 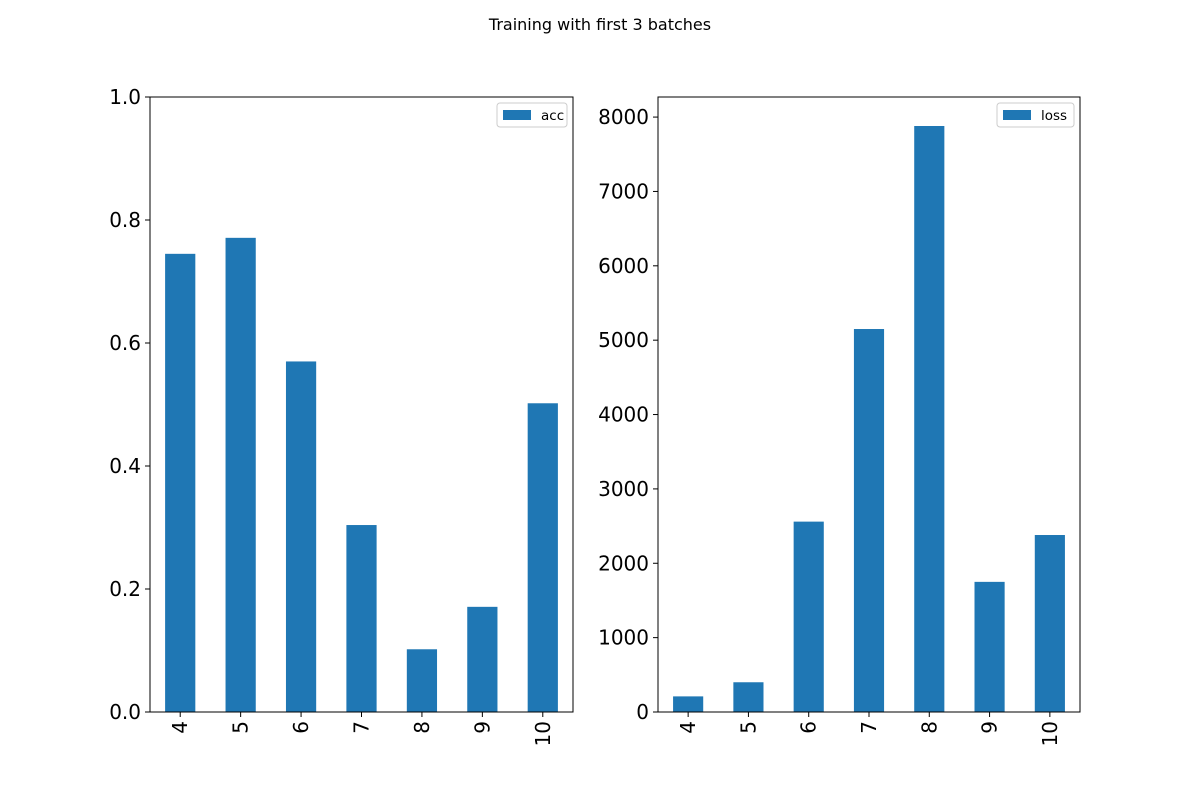 I want to click on y-tick-label: 7000, so click(x=623, y=191).